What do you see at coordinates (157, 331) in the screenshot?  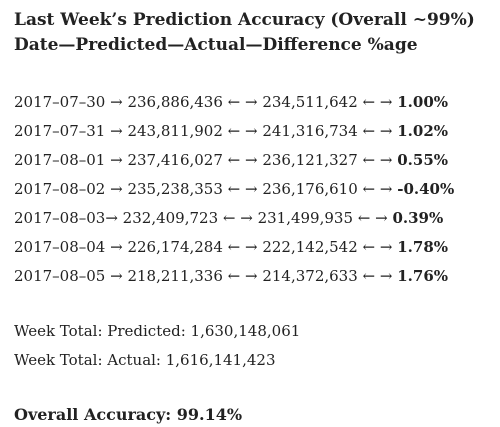 I see `week-total-predicted: Week Total: Predicted: 1,630,148,061` at bounding box center [157, 331].